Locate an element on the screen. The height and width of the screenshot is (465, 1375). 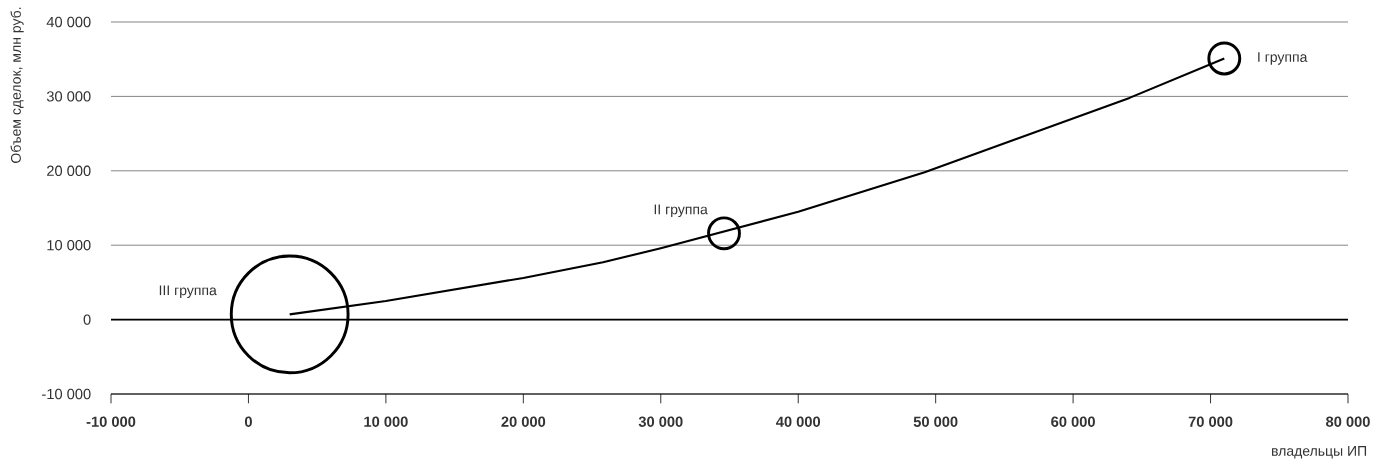
y-tick-label: 0 is located at coordinates (87, 319).